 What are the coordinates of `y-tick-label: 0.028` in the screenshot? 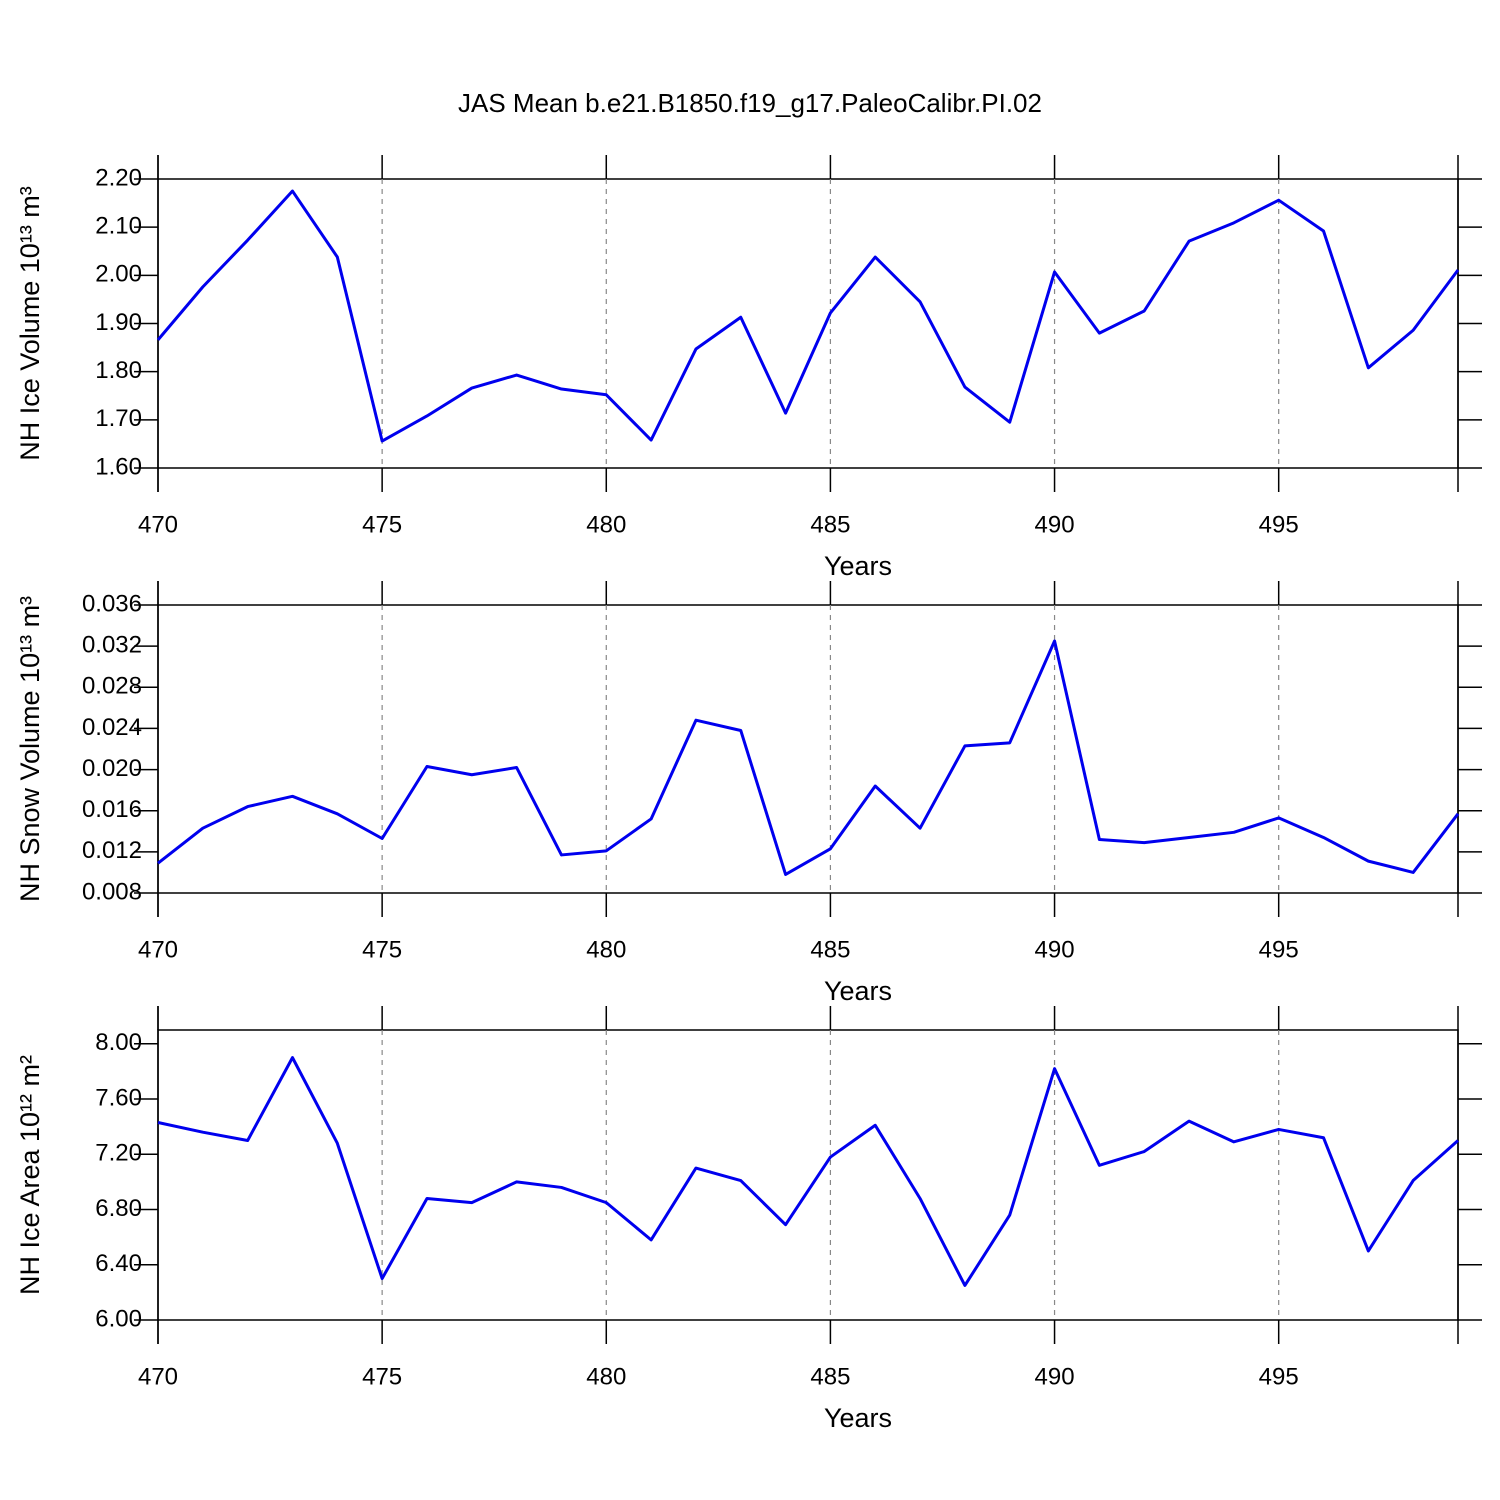 It's located at (112, 686).